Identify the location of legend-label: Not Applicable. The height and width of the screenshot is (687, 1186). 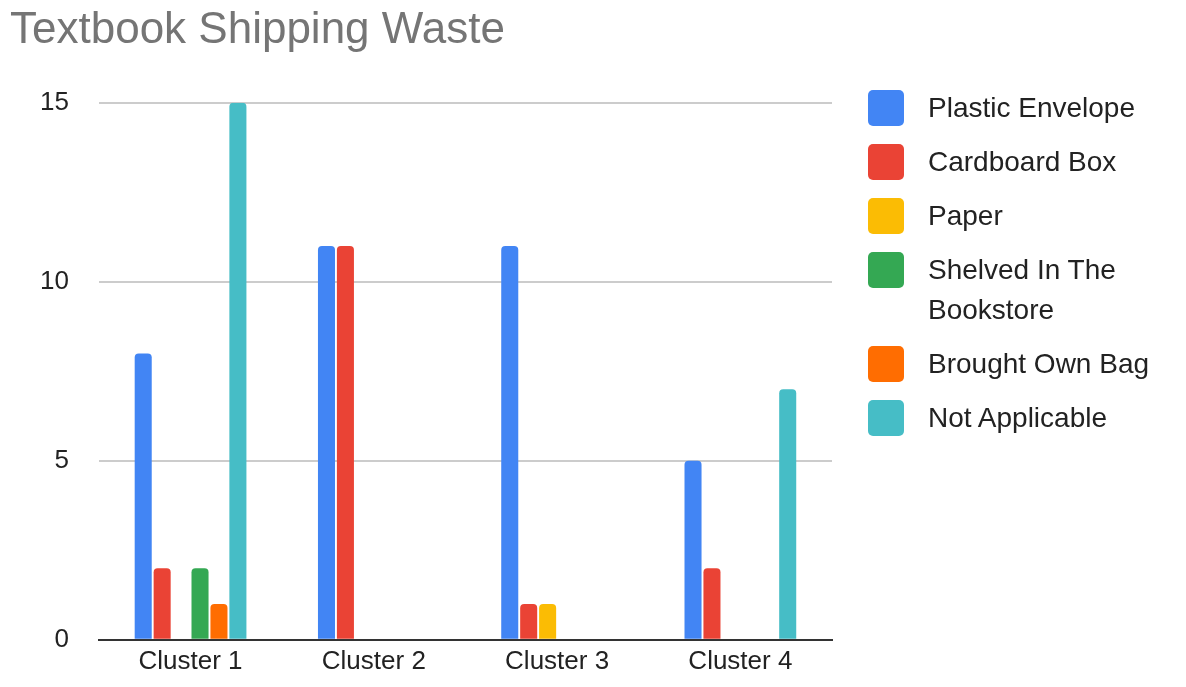
(1018, 418).